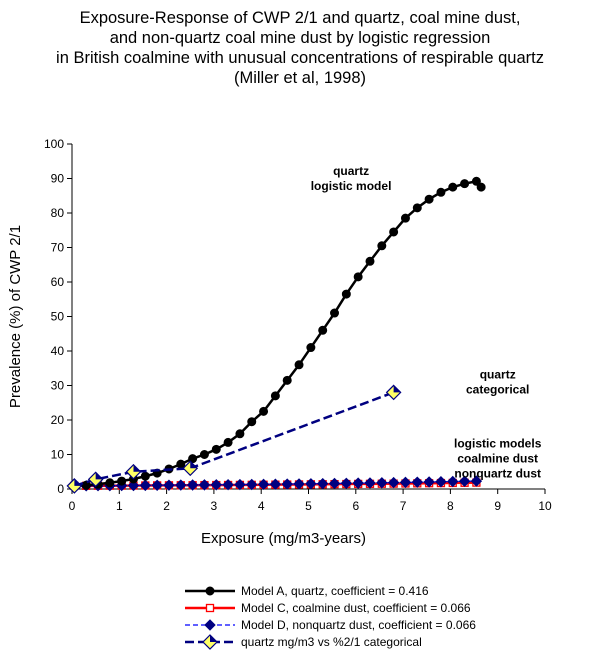 This screenshot has width=600, height=662. Describe the element at coordinates (308, 506) in the screenshot. I see `x-tick-label: 5` at that location.